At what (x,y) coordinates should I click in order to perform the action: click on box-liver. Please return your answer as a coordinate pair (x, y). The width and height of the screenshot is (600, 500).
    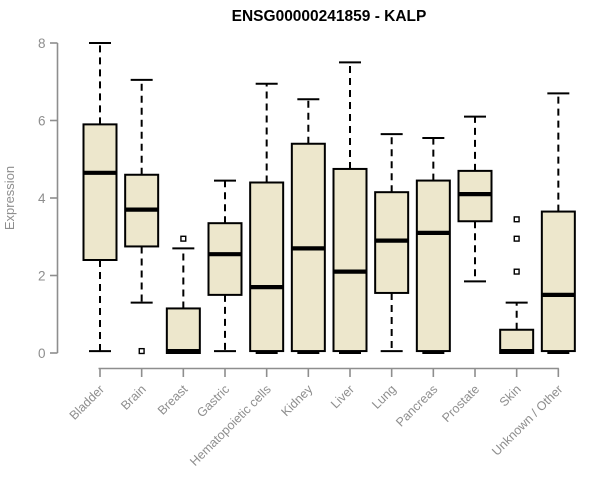
    Looking at the image, I should click on (350, 207).